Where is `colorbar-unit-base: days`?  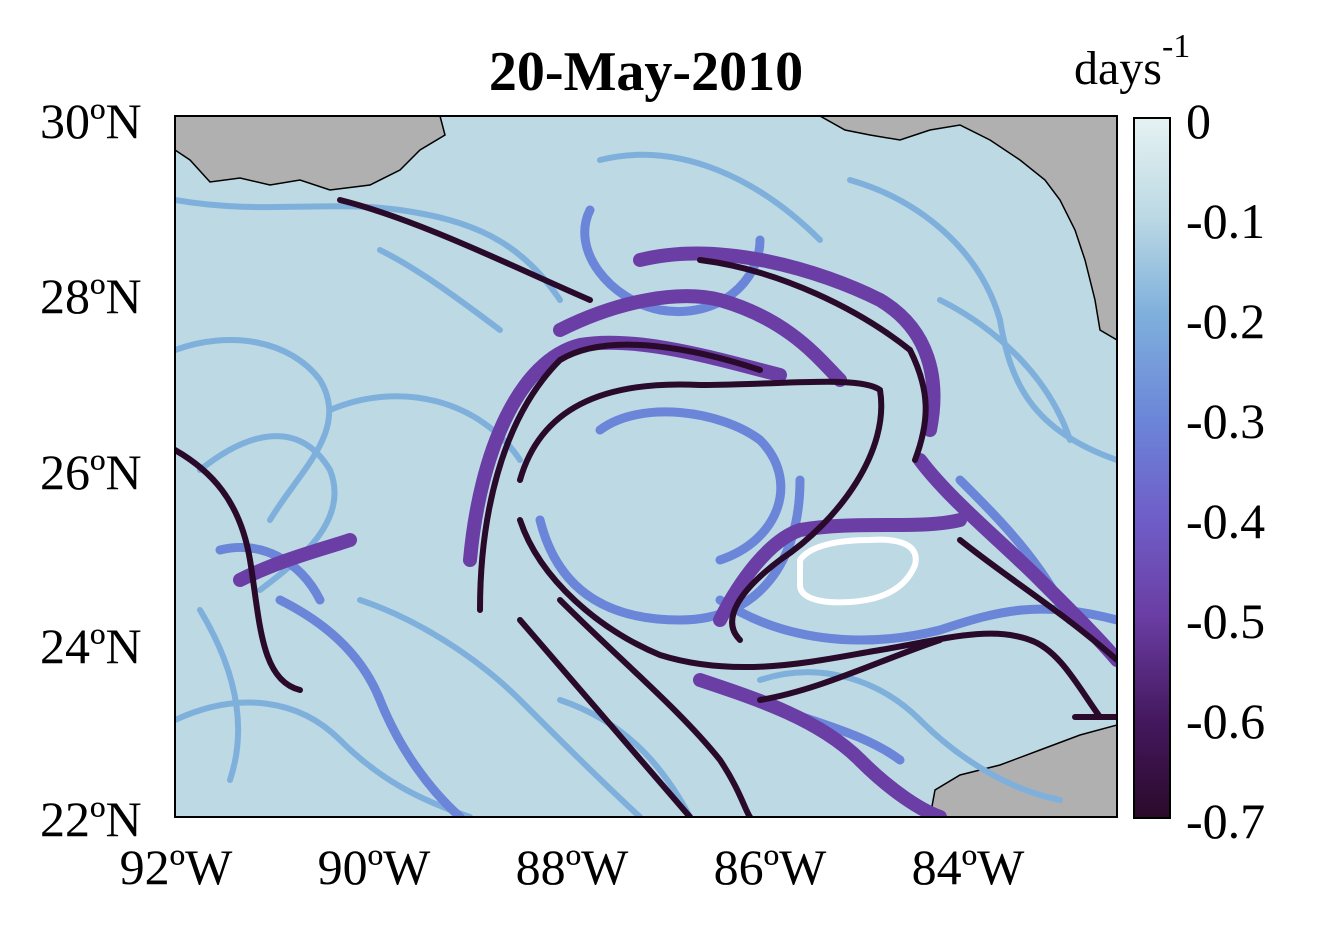 colorbar-unit-base: days is located at coordinates (1118, 68).